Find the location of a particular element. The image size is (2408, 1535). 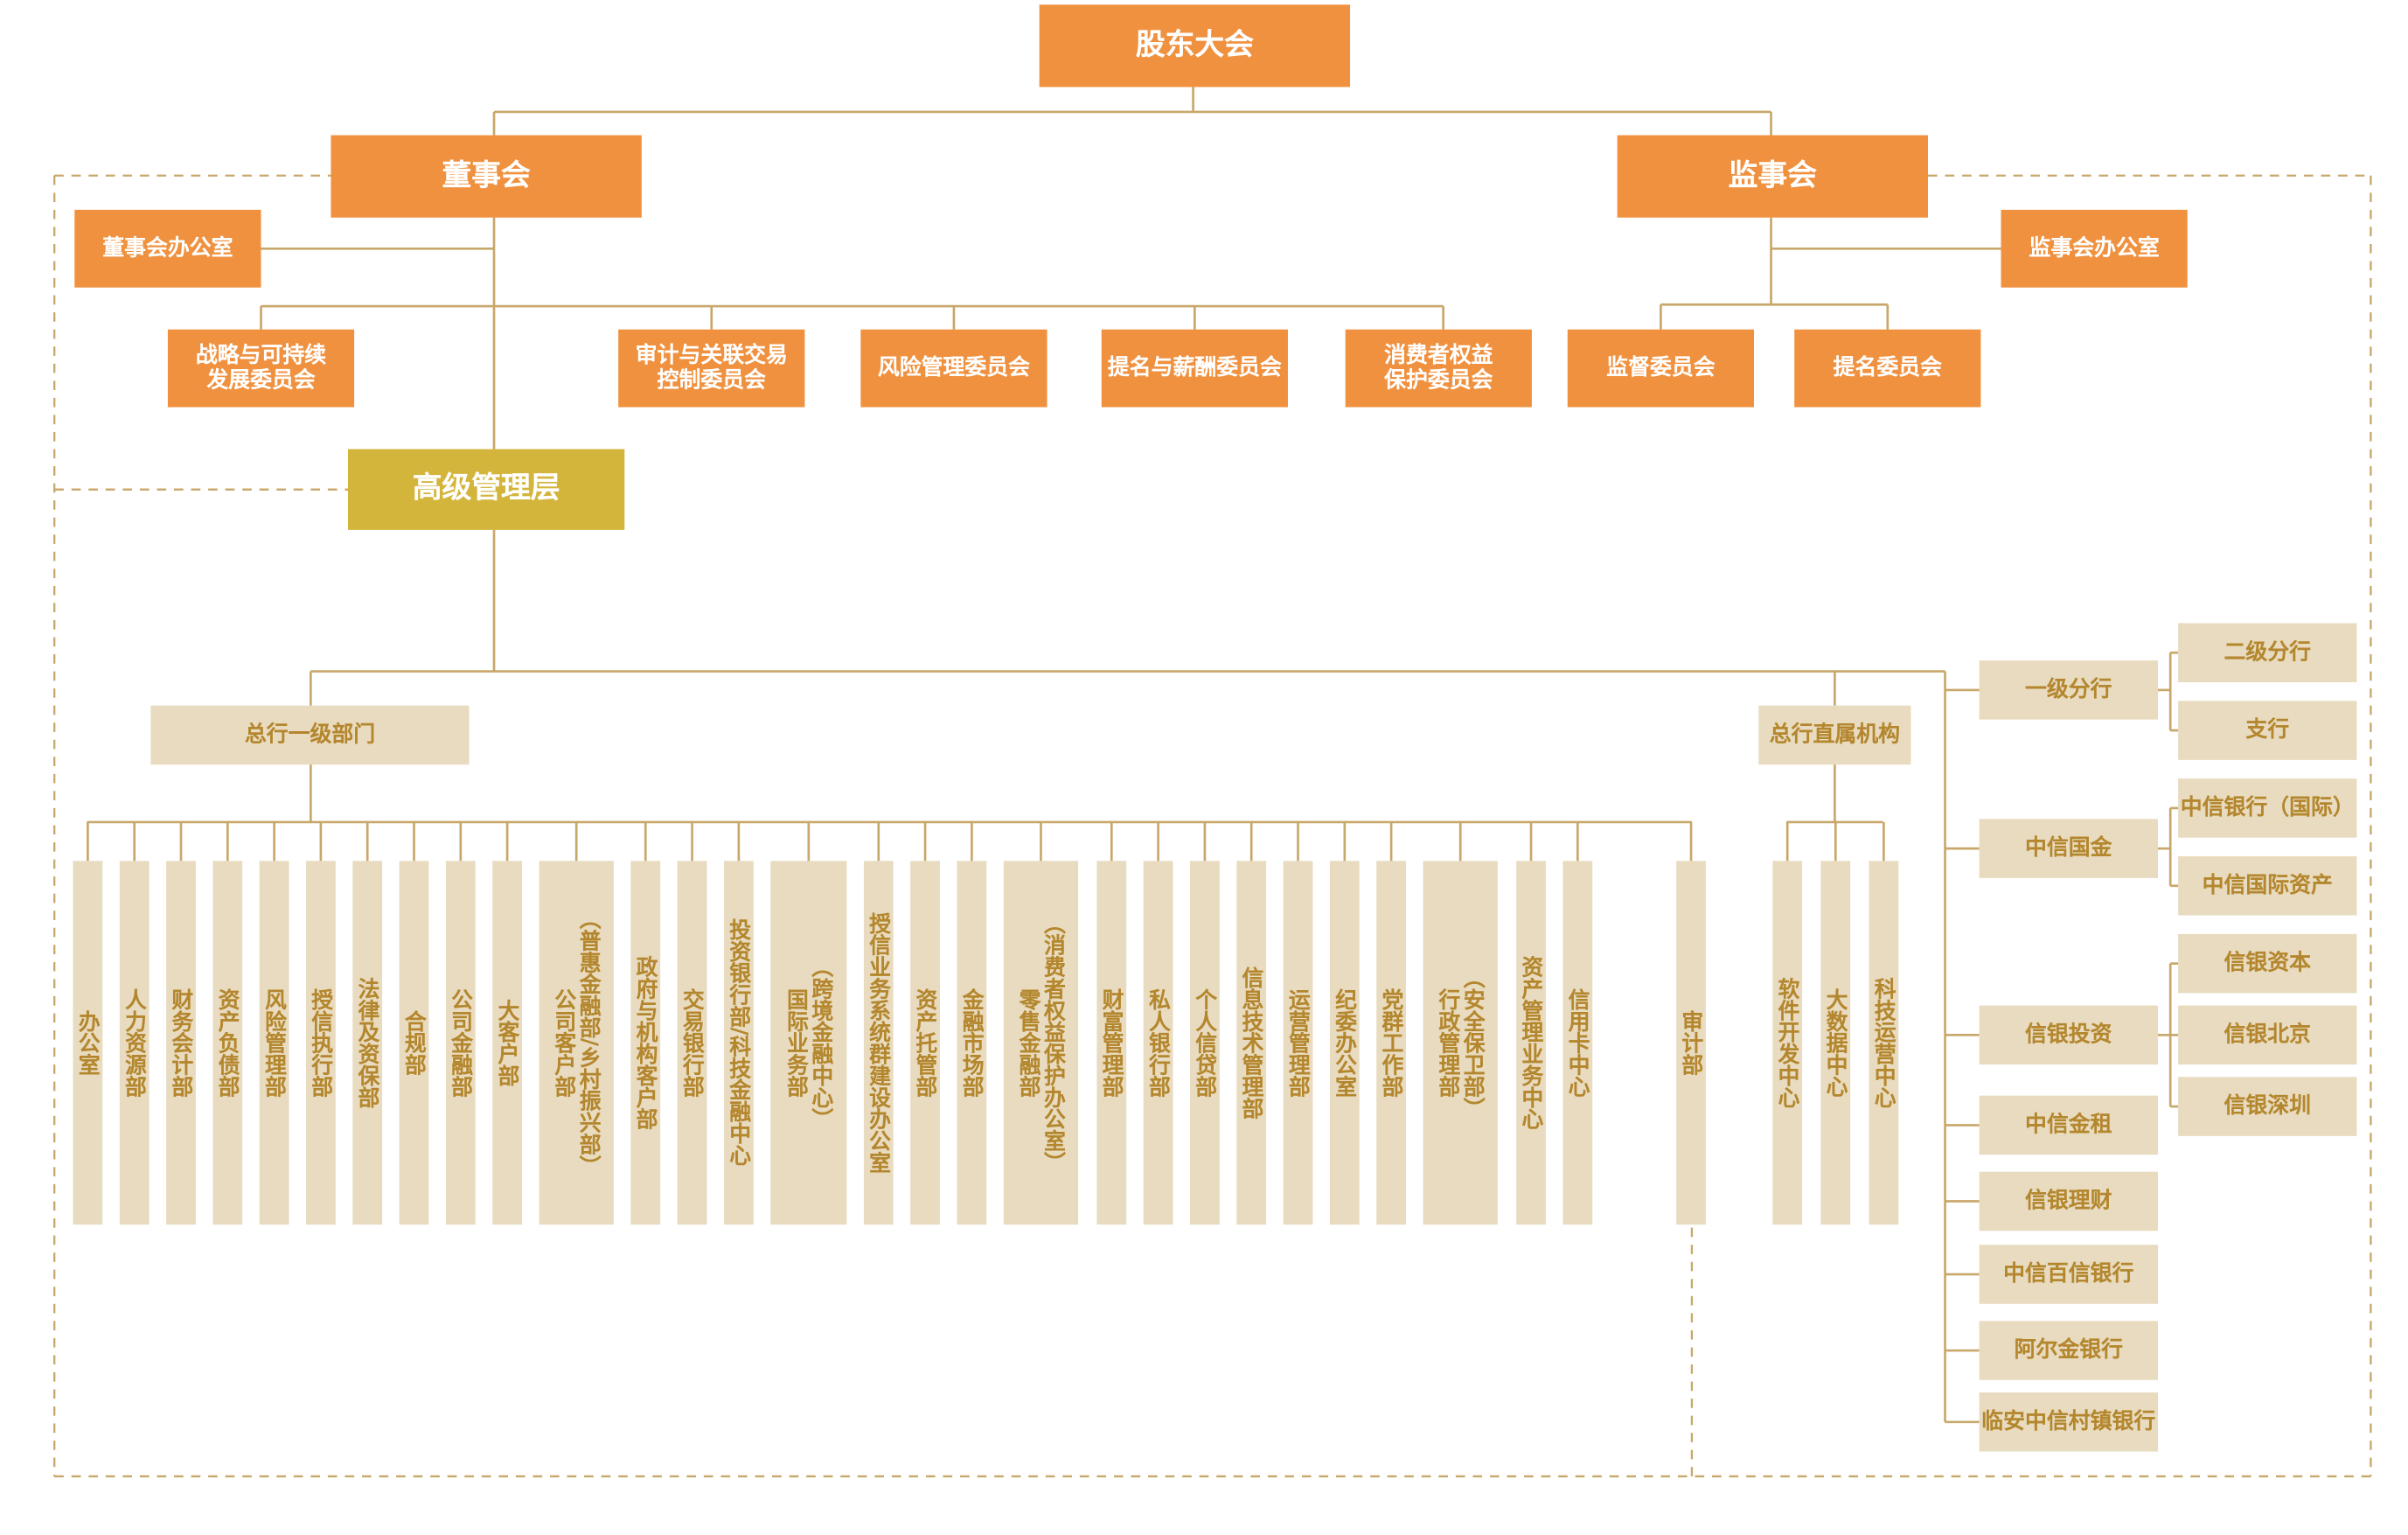

department-name: 政府与机构客户部 is located at coordinates (645, 1042).